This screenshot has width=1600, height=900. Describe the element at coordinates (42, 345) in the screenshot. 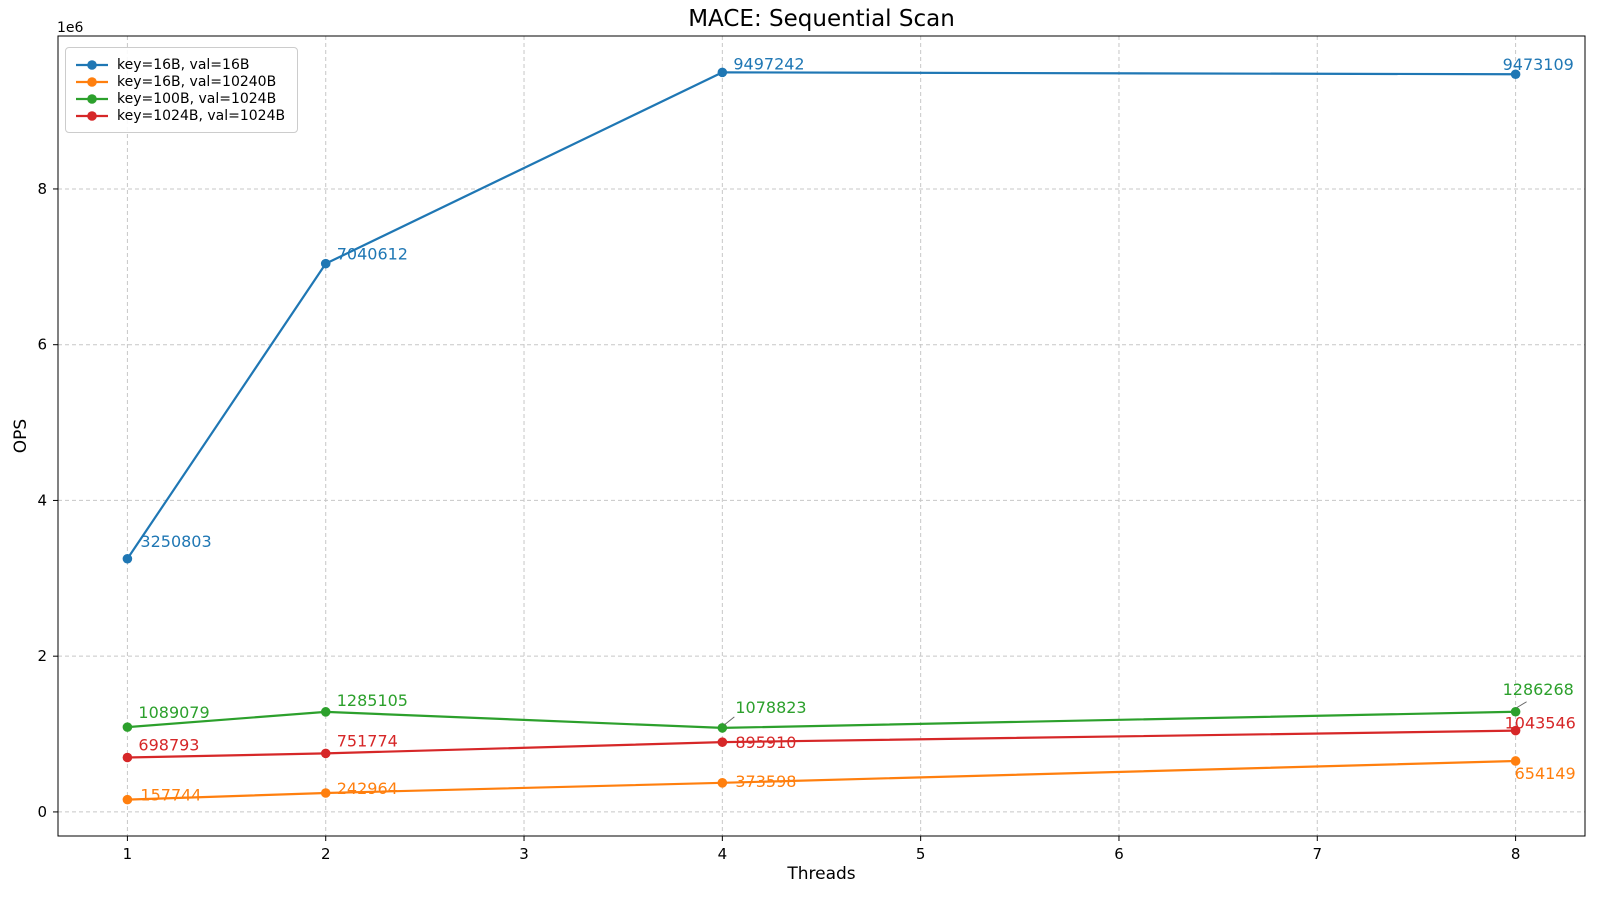

I see `y-tick-label-6000000: 6` at that location.